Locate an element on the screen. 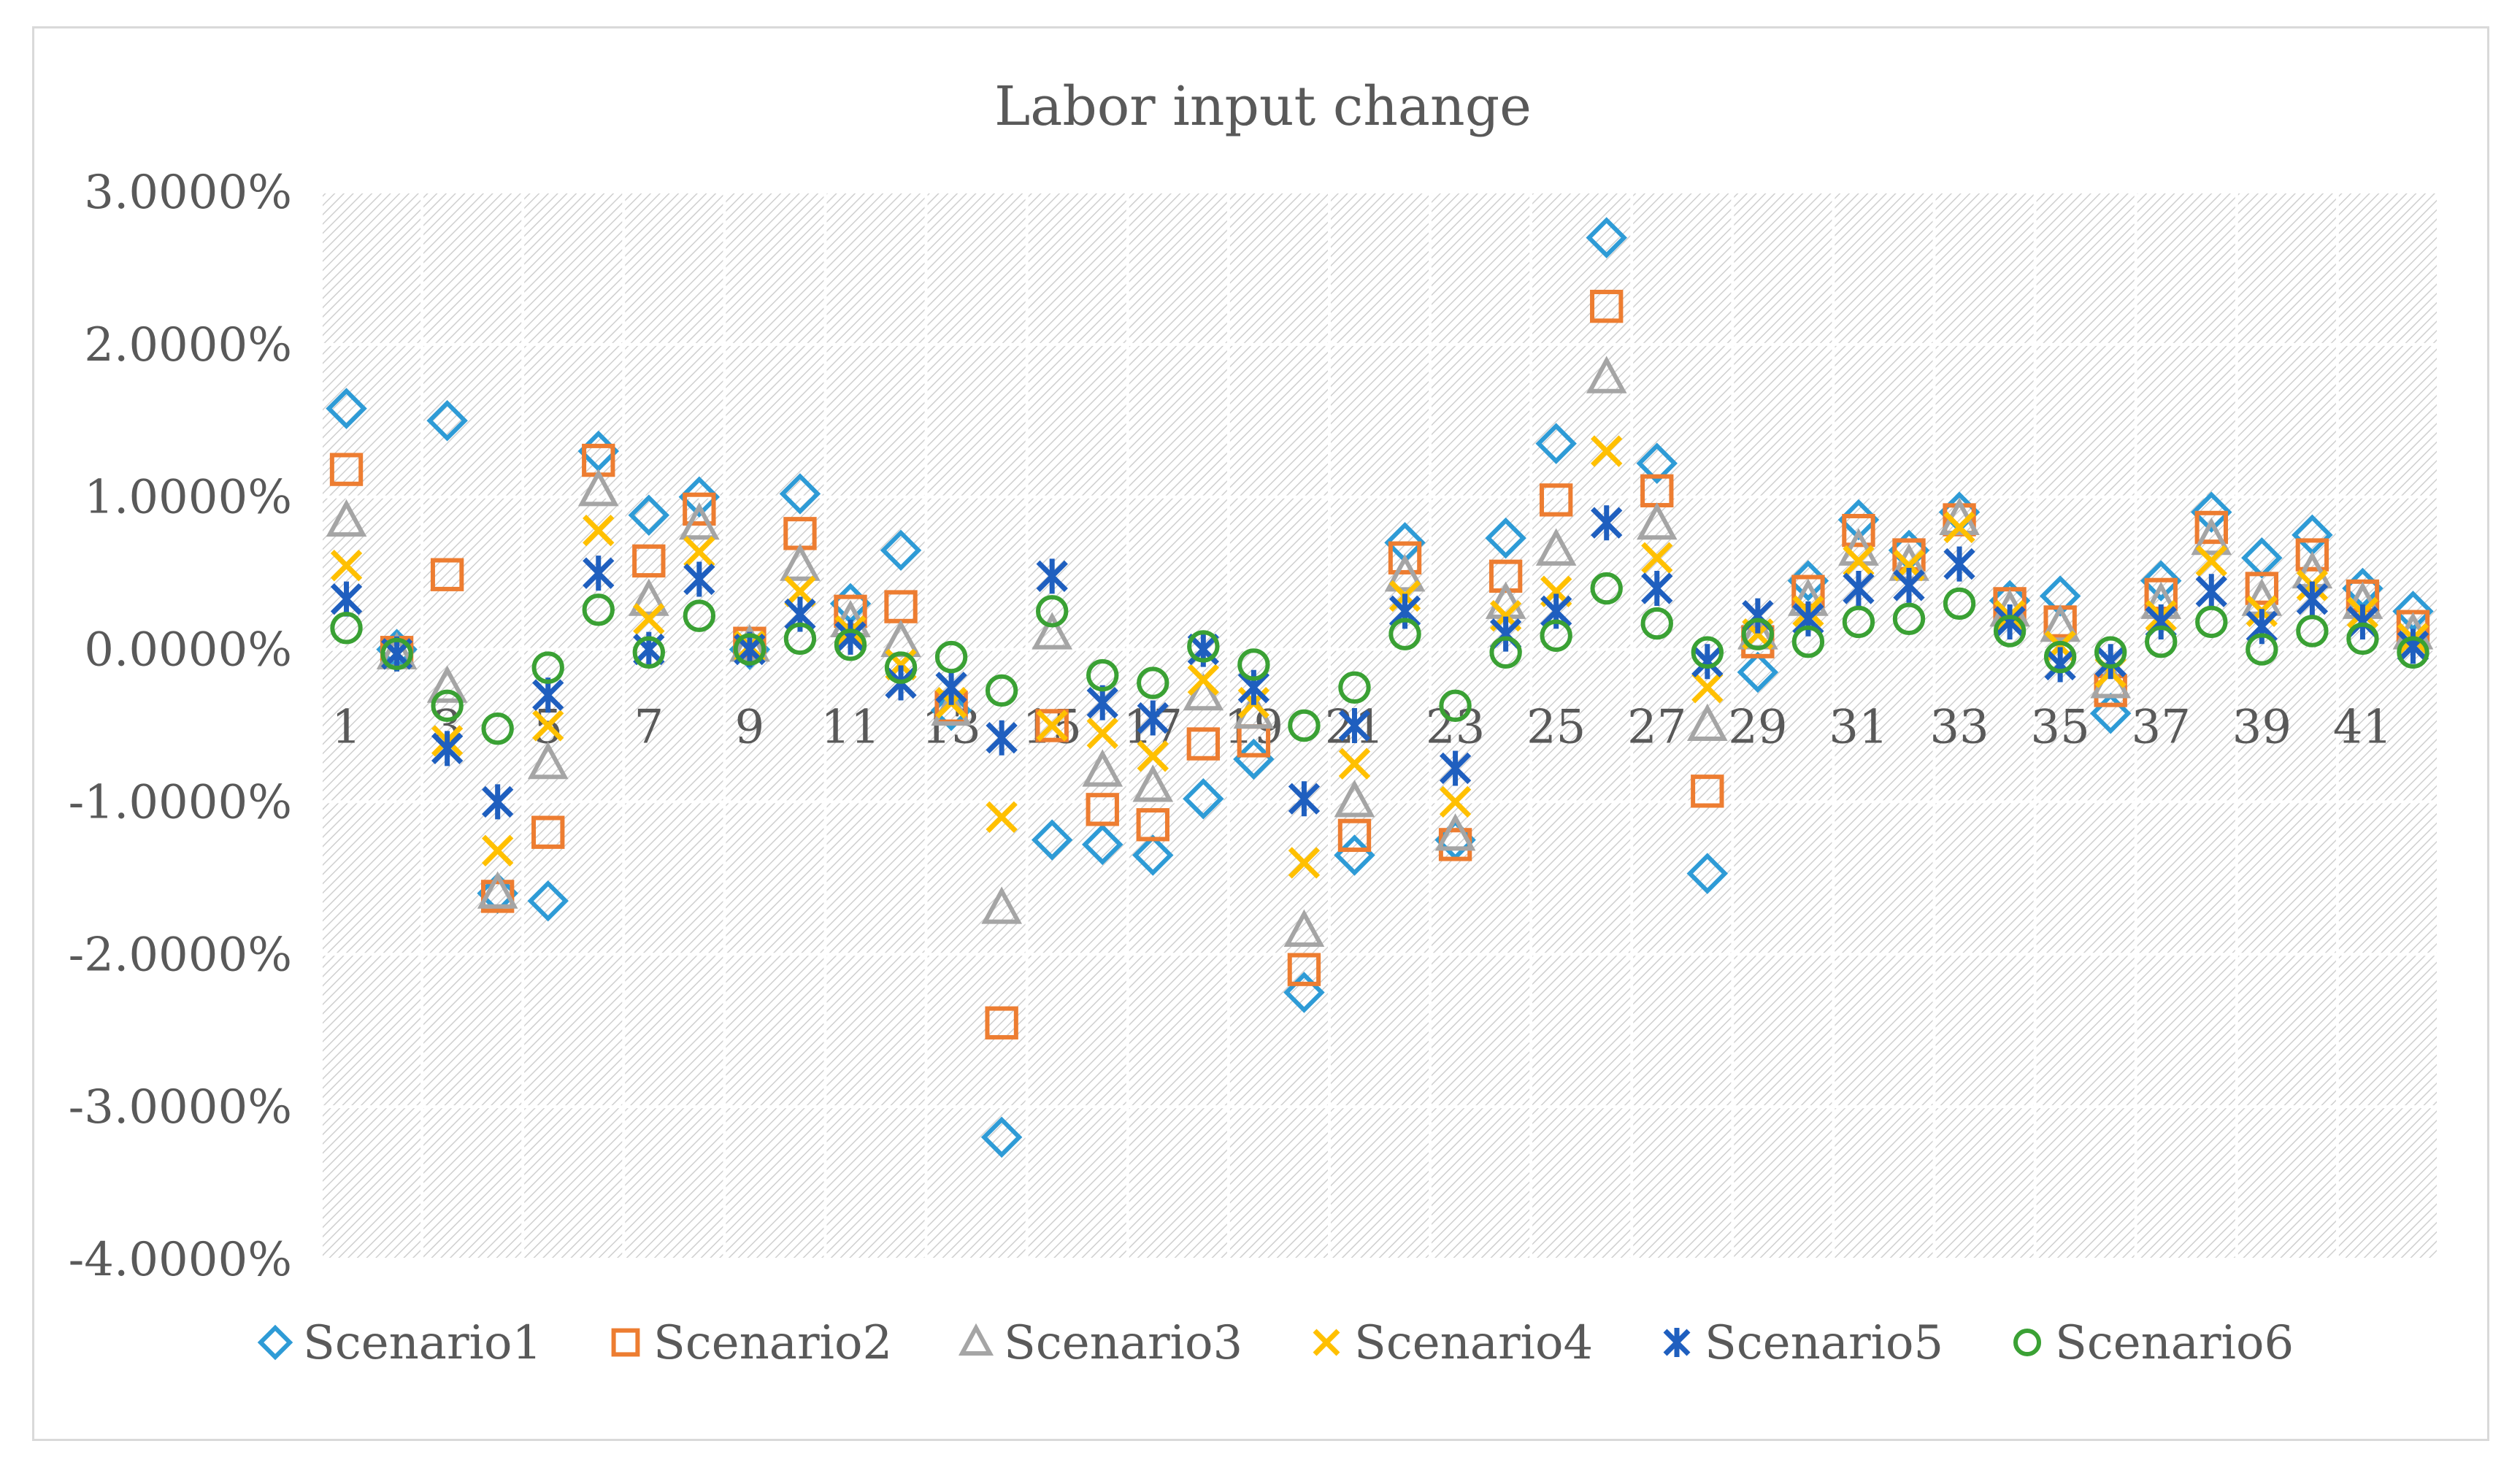  y-tick-label: -4.0000% is located at coordinates (180, 1260).